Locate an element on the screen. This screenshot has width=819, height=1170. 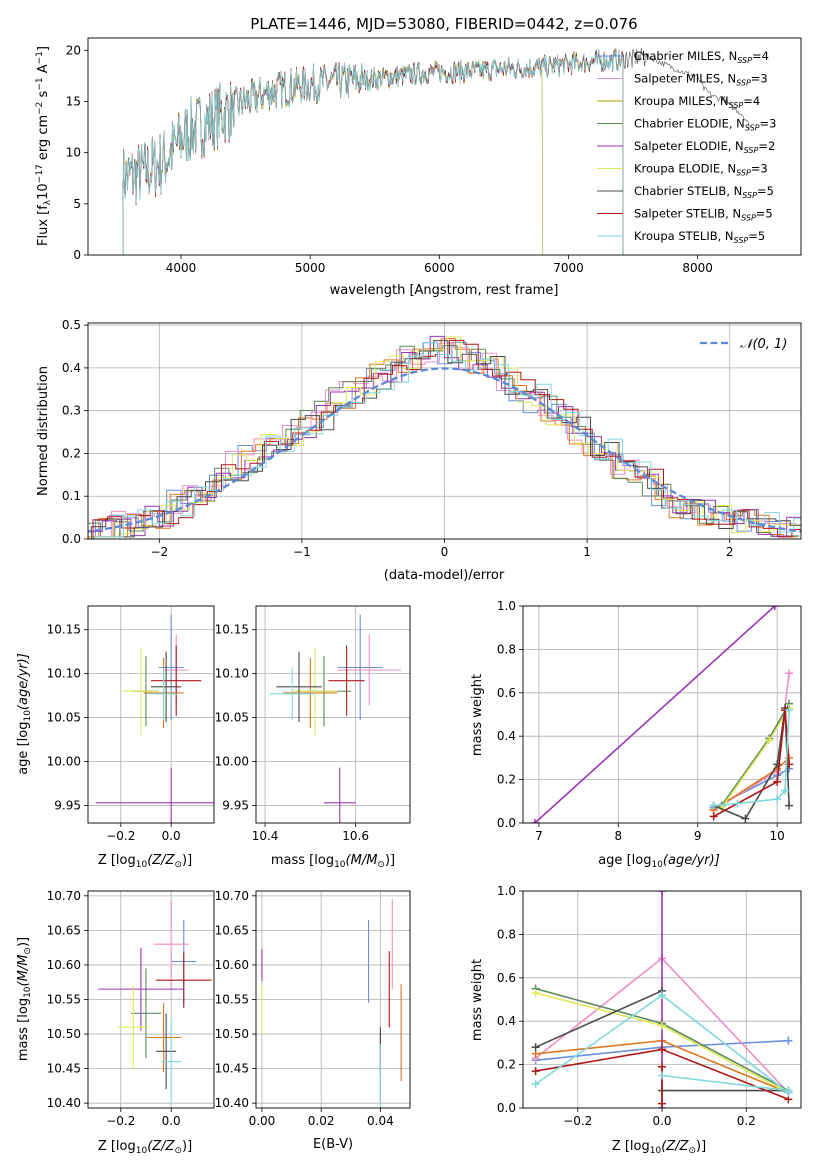
ylabel-part: mass [log is located at coordinates (23, 1029).